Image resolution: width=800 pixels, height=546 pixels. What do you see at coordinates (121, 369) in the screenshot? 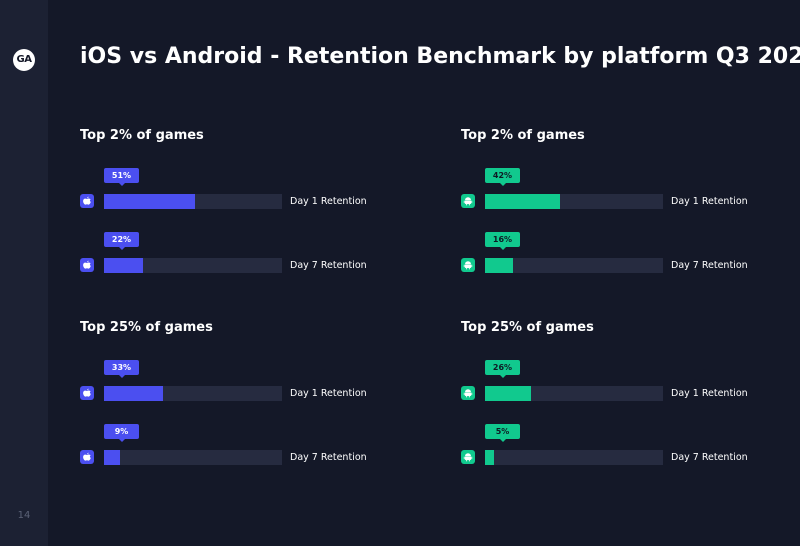
I see `value-label: 33%` at bounding box center [121, 369].